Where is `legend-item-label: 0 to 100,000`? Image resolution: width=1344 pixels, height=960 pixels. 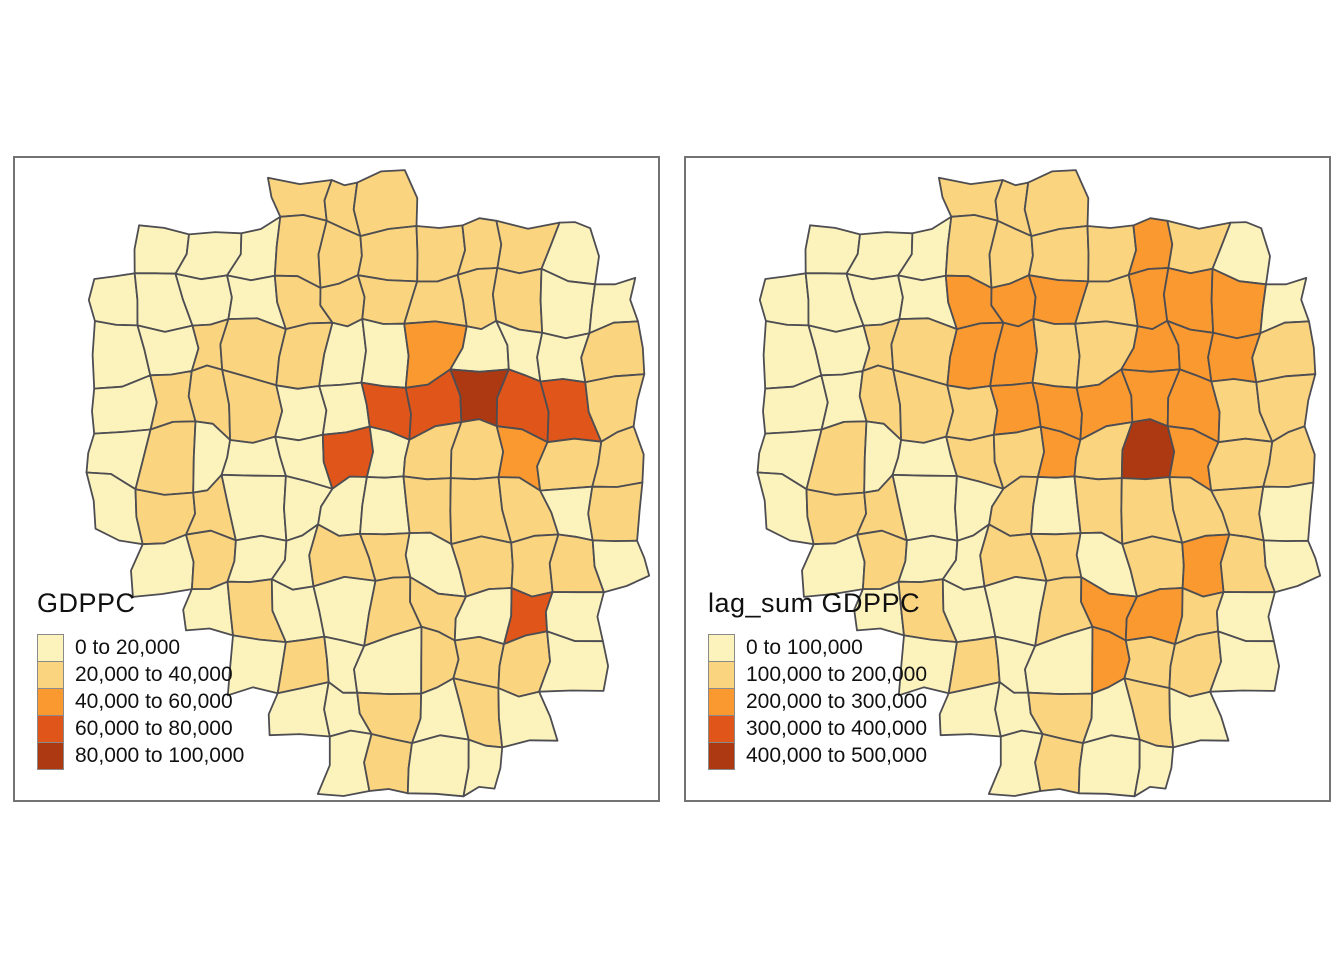 legend-item-label: 0 to 100,000 is located at coordinates (804, 647).